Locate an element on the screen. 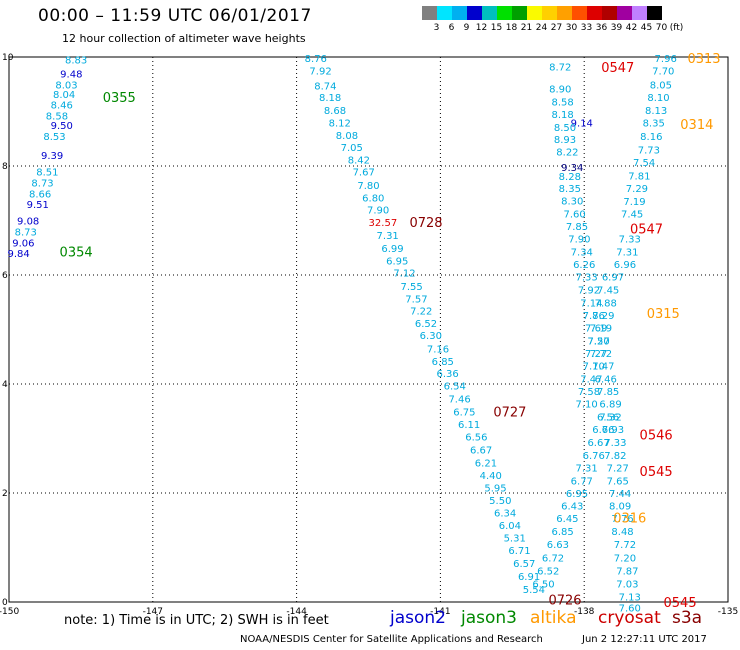 This screenshot has height=650, width=740. wave-height-point: 6.77 is located at coordinates (582, 481).